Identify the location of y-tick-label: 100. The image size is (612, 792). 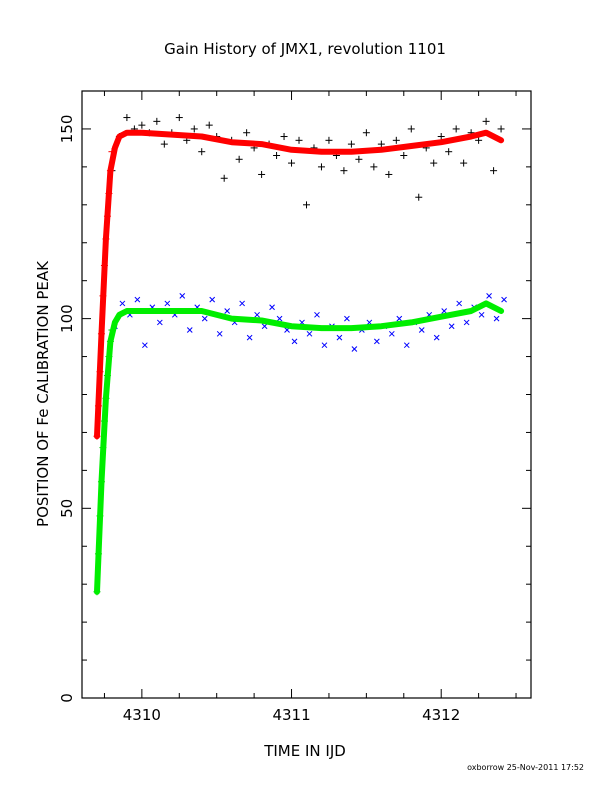
(67, 318).